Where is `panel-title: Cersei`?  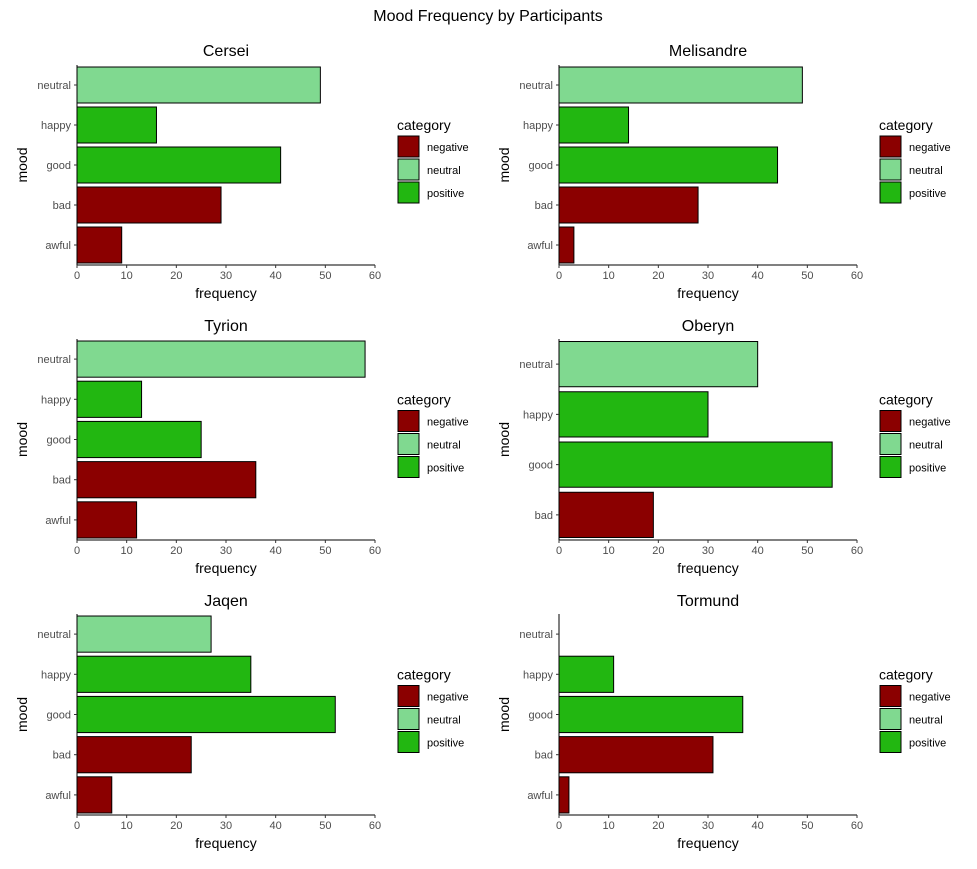 panel-title: Cersei is located at coordinates (226, 51).